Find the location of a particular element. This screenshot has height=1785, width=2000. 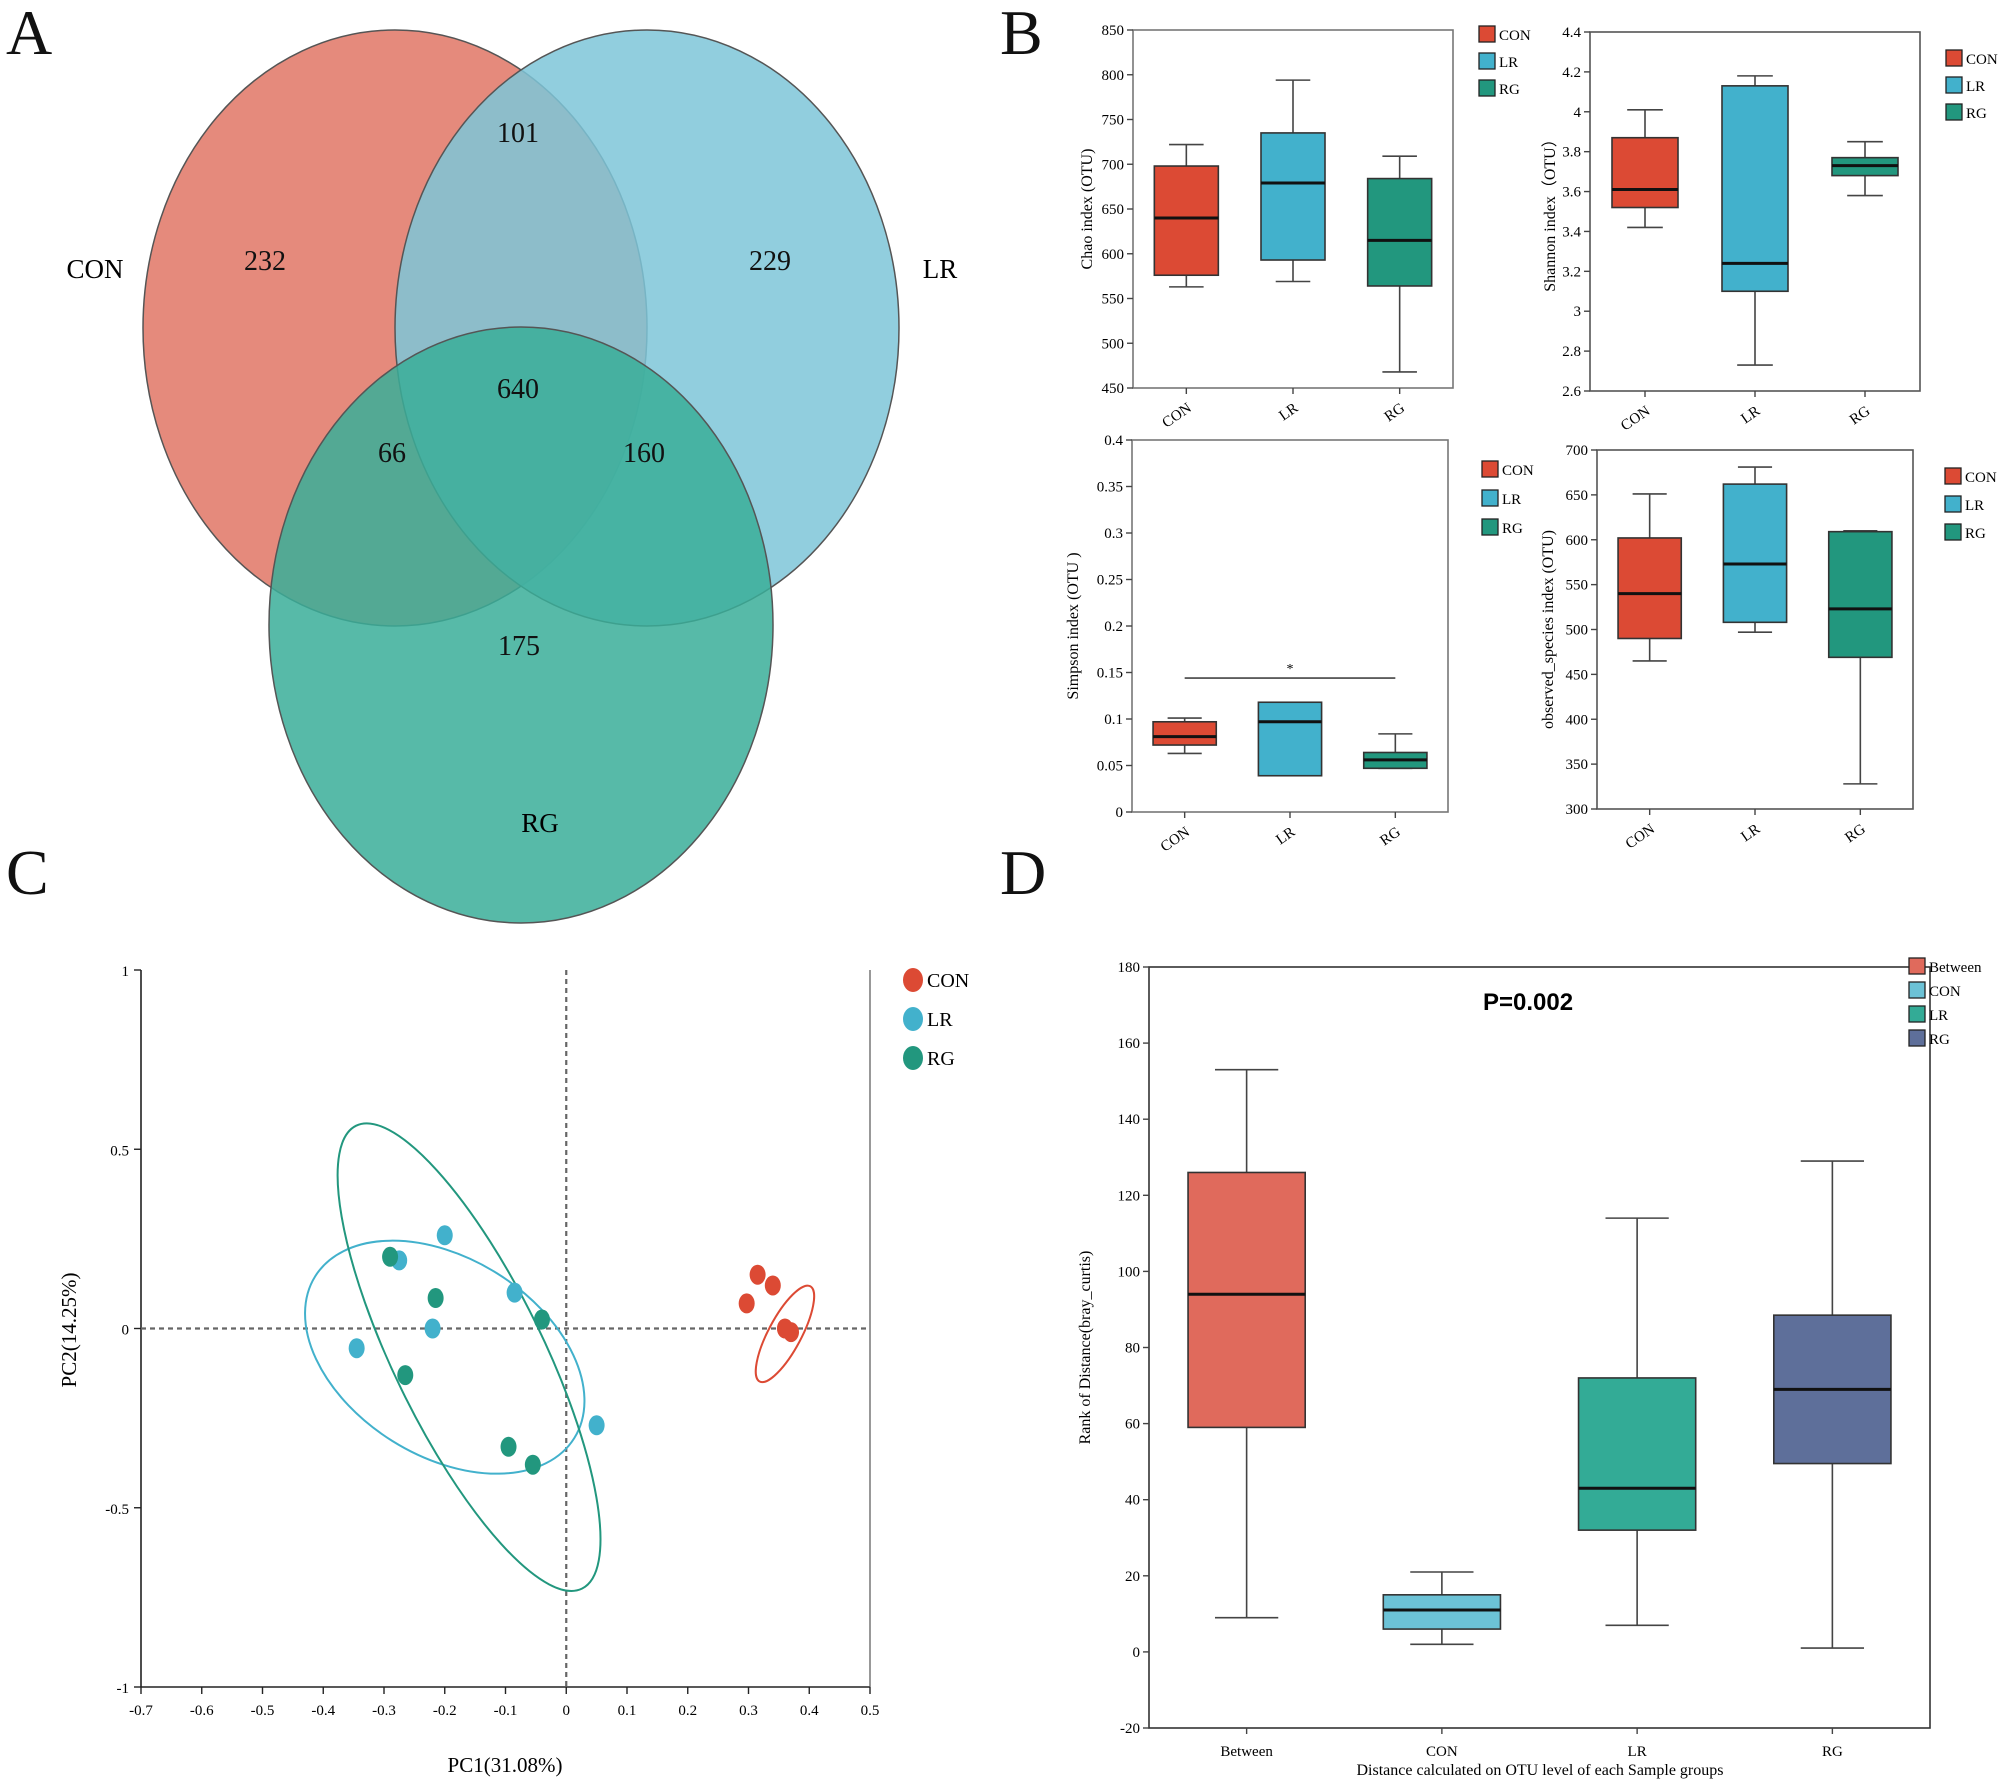

y-tick-label: 3.6 is located at coordinates (1571, 193).